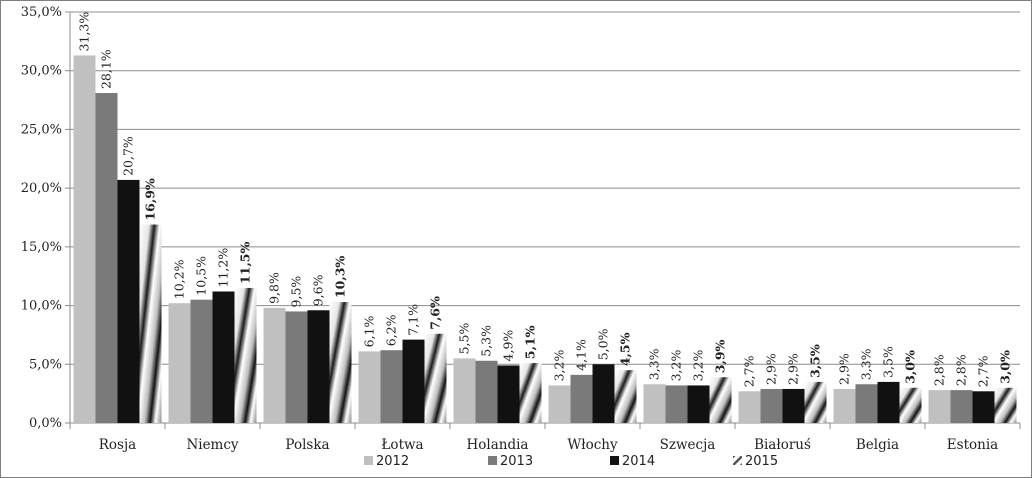 Image resolution: width=1032 pixels, height=478 pixels. I want to click on data-label: 16,9%, so click(150, 199).